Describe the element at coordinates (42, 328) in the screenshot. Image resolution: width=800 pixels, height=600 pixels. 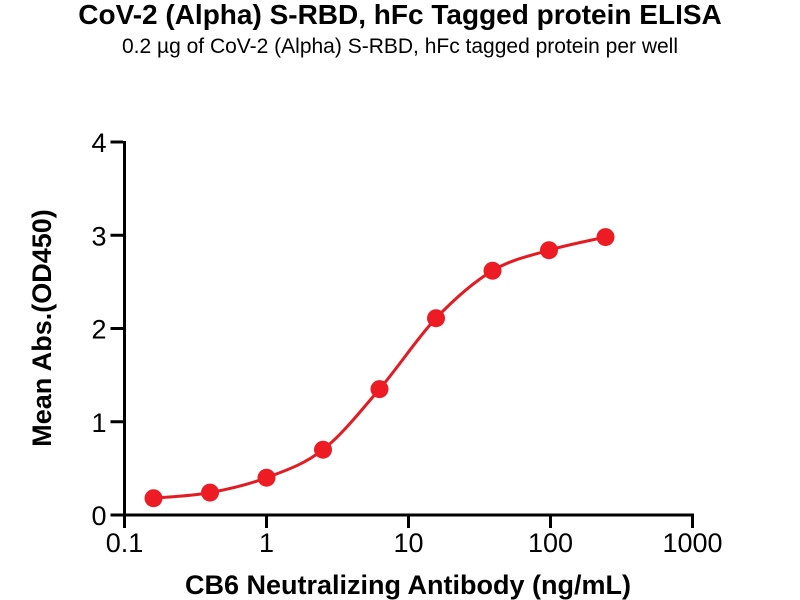
I see `y-axis-title: Mean Abs.(OD450)` at that location.